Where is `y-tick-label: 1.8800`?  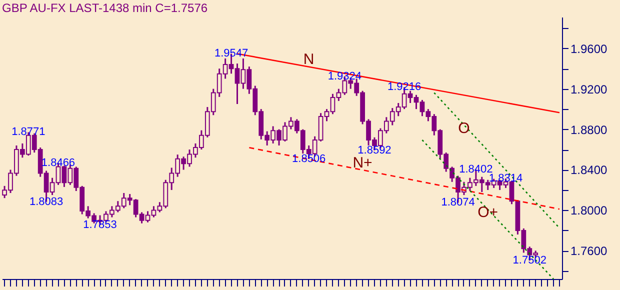
y-tick-label: 1.8800 is located at coordinates (589, 129).